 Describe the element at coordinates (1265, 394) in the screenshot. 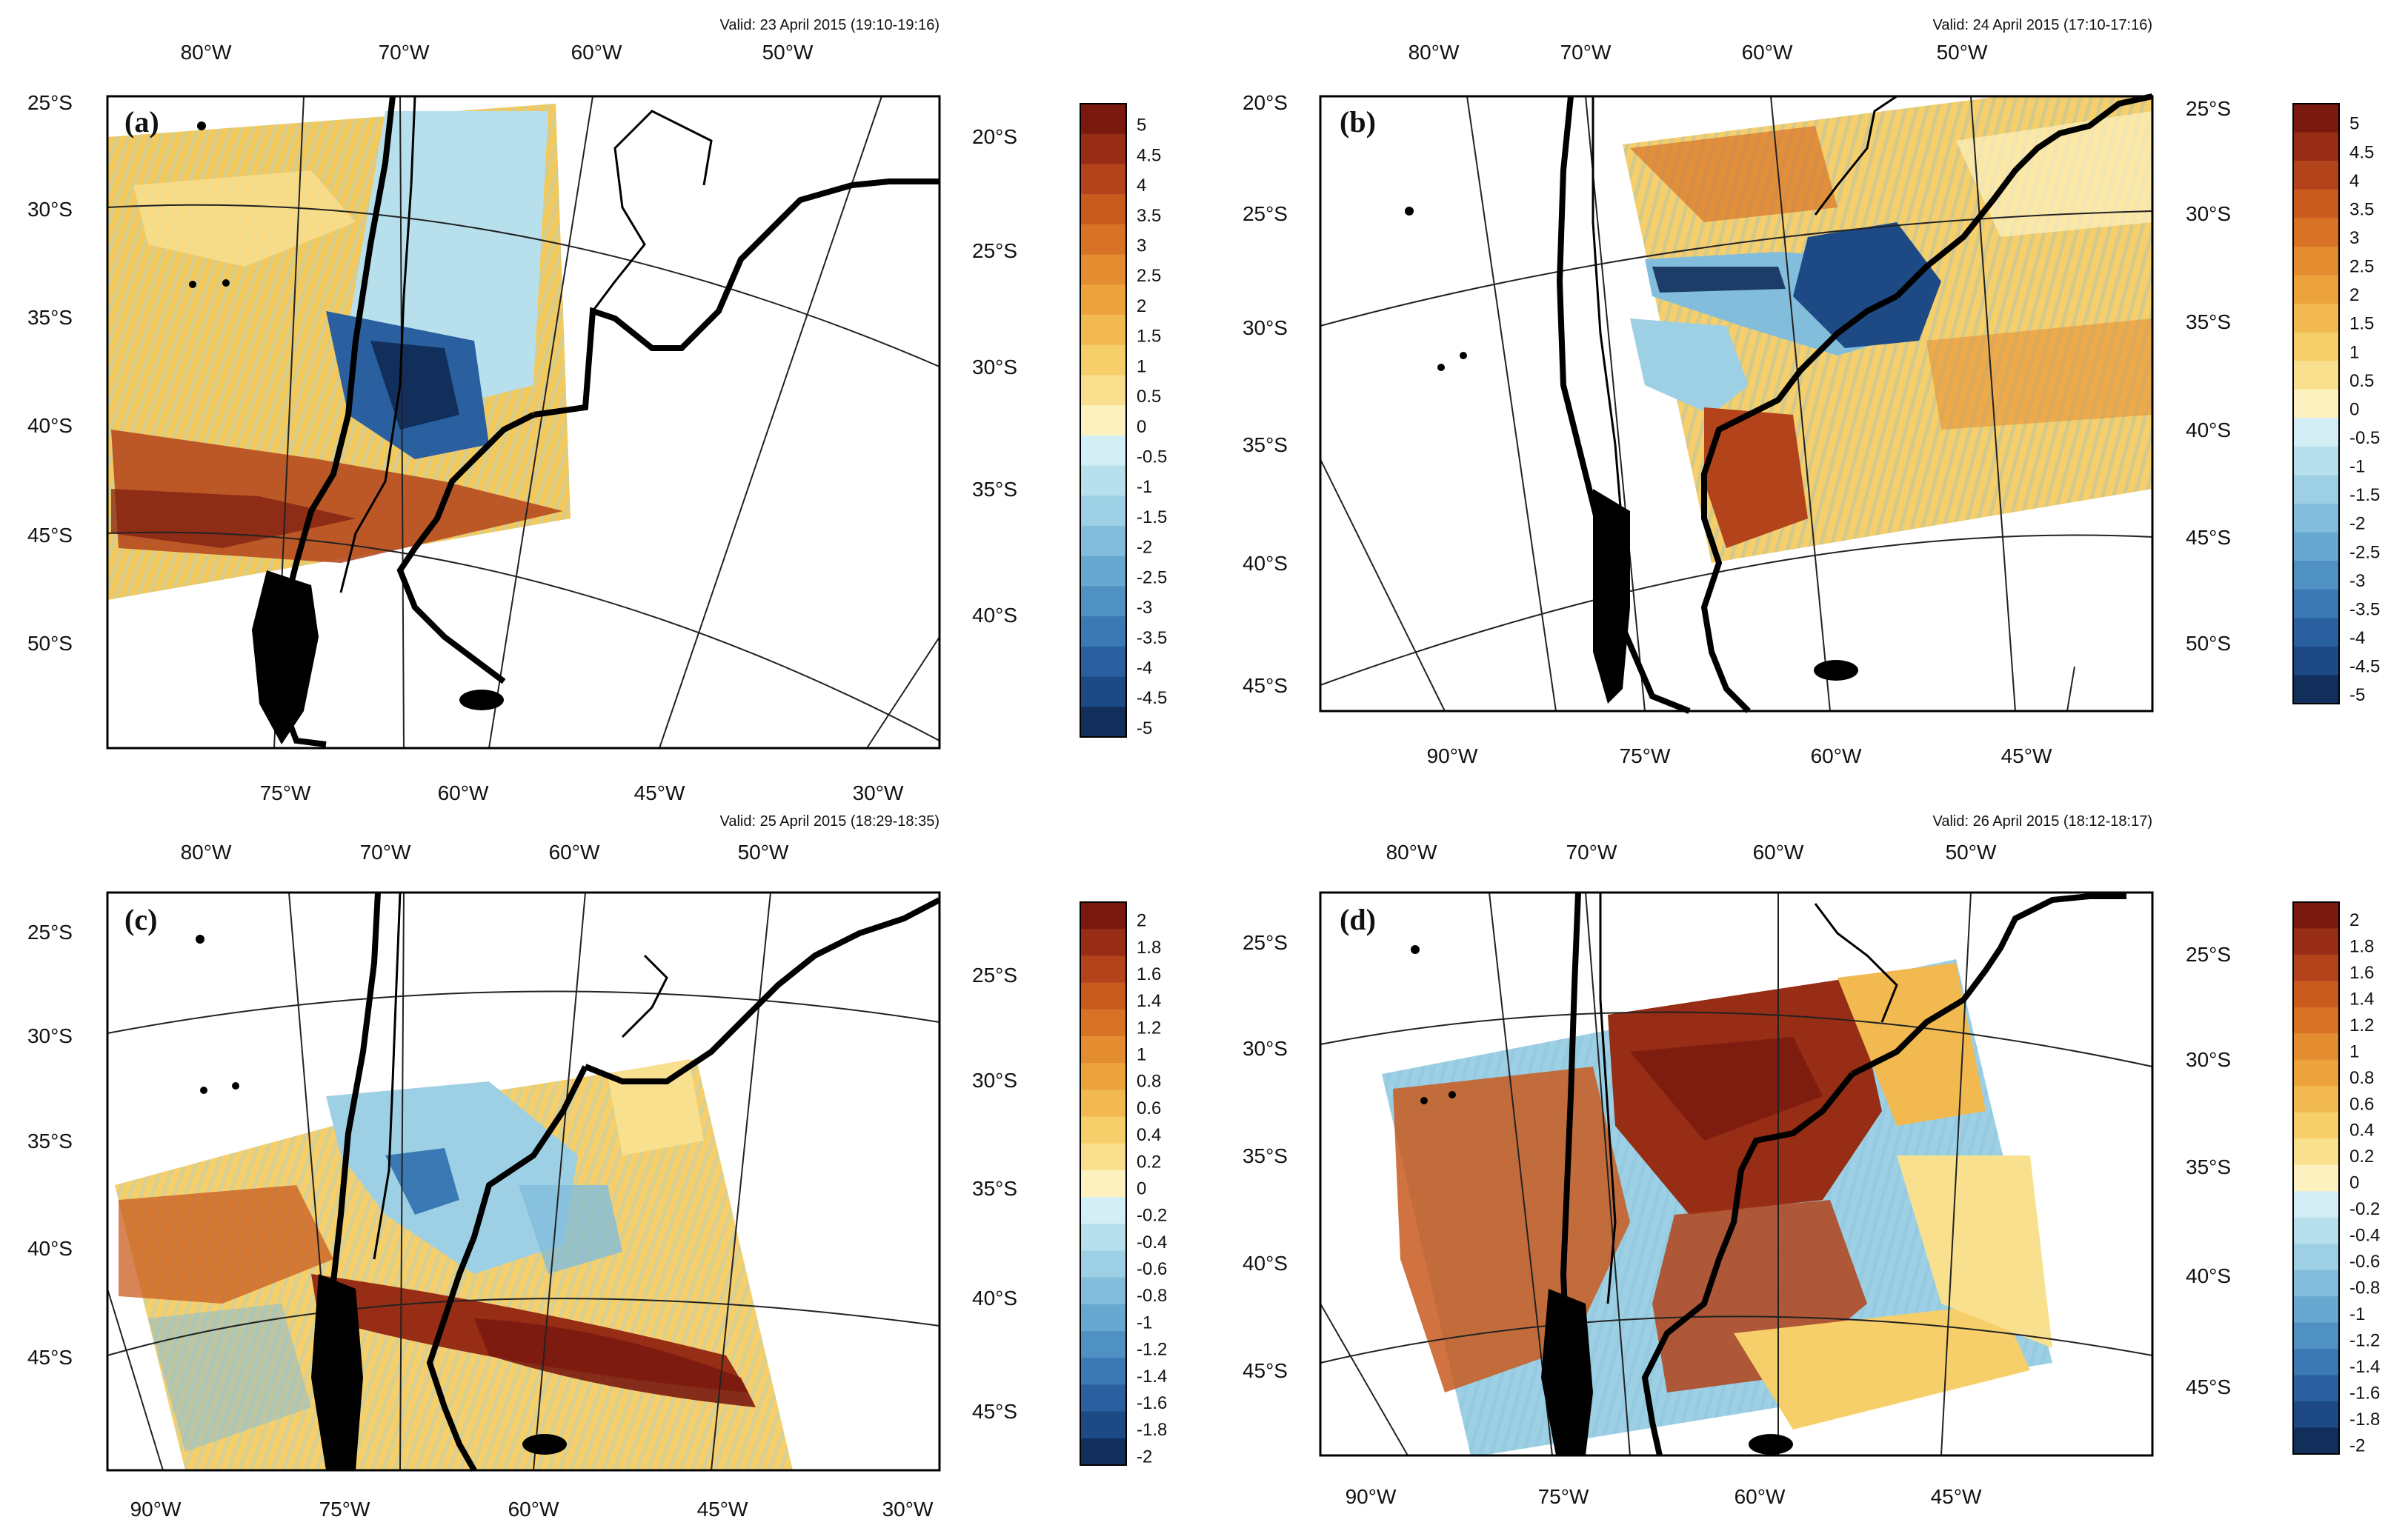

I see `left-lat-labels: 20°S 25°S 30°S 35°S 40°S 45°S` at that location.